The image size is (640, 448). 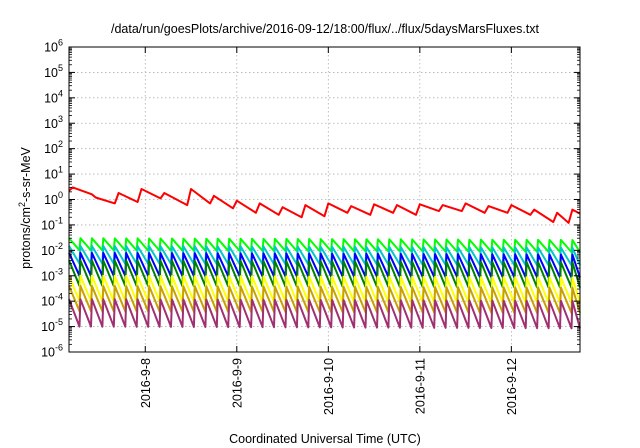 What do you see at coordinates (420, 386) in the screenshot?
I see `x-tick-label: 2016-9-11` at bounding box center [420, 386].